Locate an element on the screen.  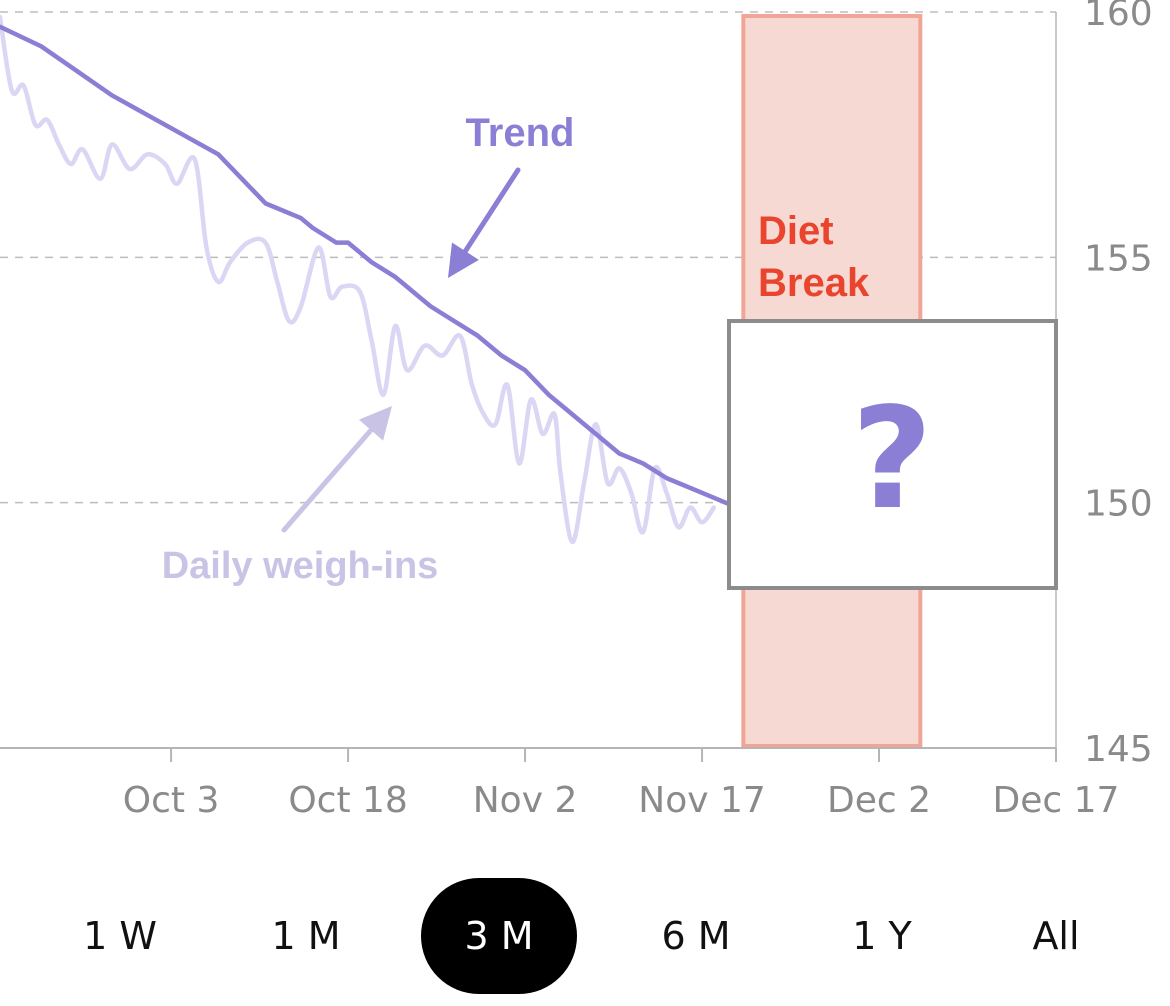
y-tick-label-150: 150 is located at coordinates (1118, 504).